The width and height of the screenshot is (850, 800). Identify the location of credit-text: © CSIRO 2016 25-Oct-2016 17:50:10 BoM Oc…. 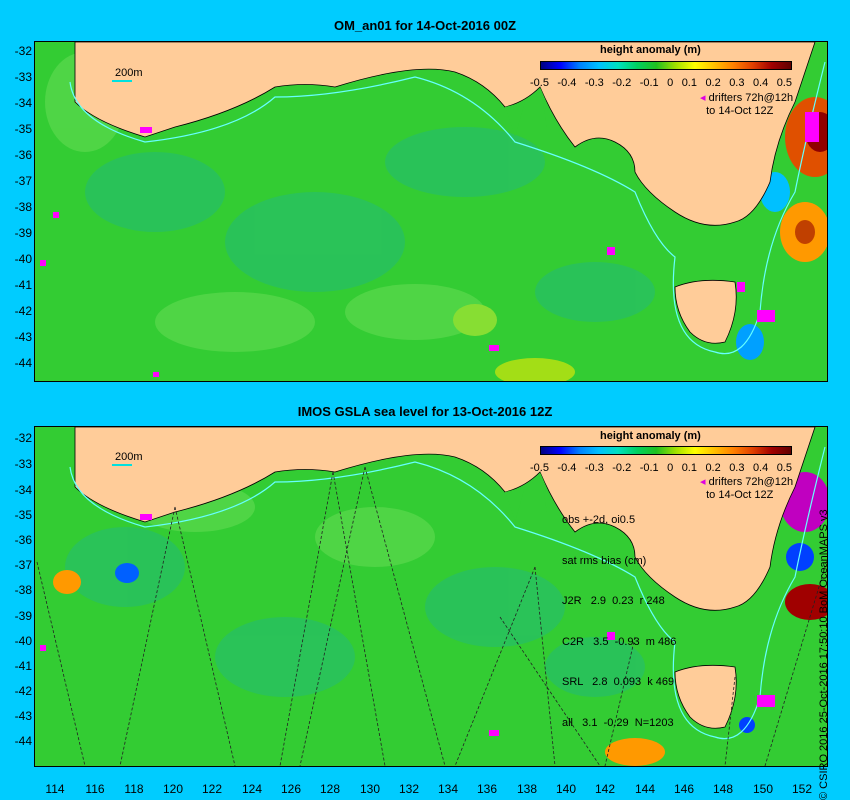
(824, 654).